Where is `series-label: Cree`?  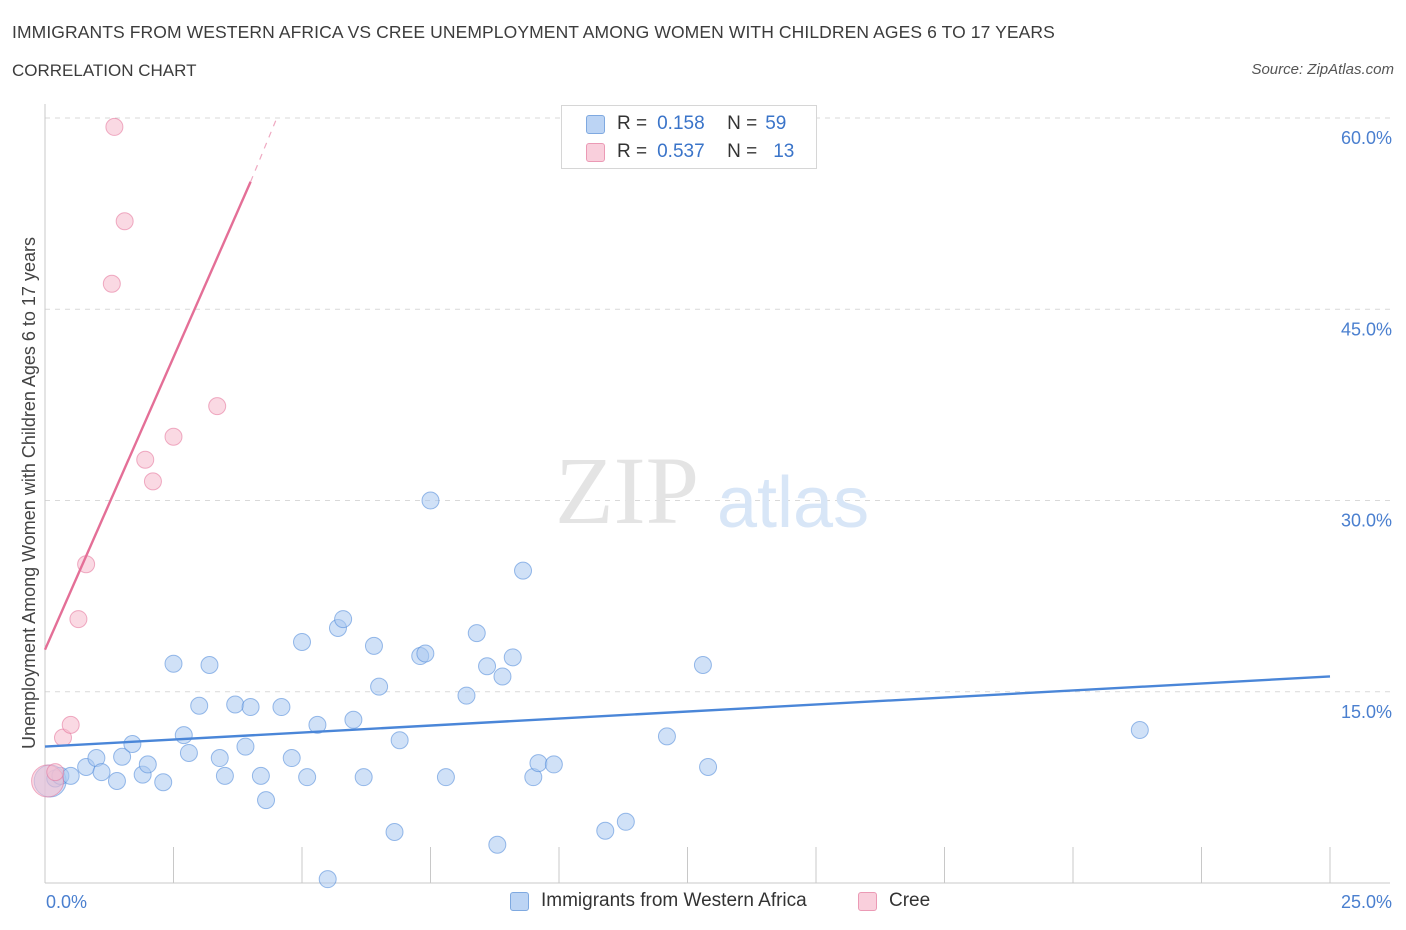
series-label: Cree is located at coordinates (910, 900).